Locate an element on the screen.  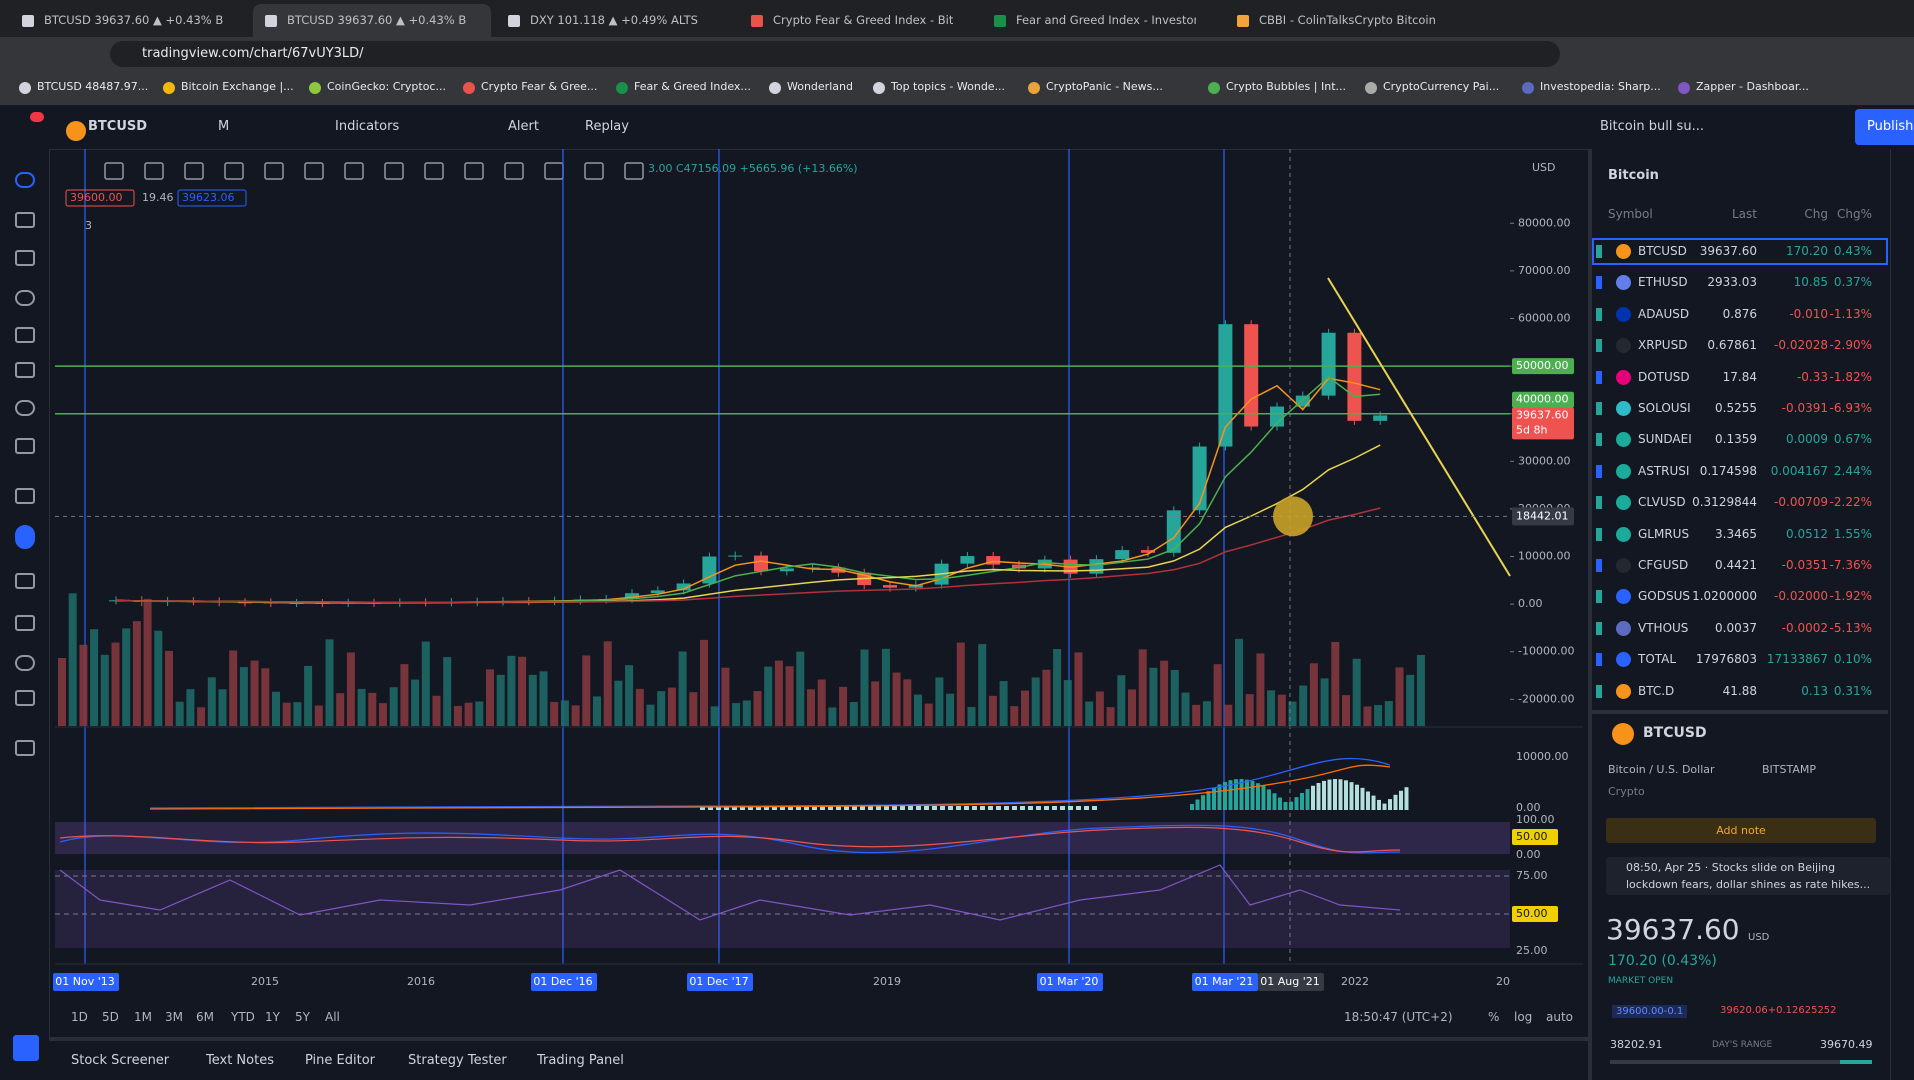
watchlist-title: Bitcoin is located at coordinates (1633, 175).